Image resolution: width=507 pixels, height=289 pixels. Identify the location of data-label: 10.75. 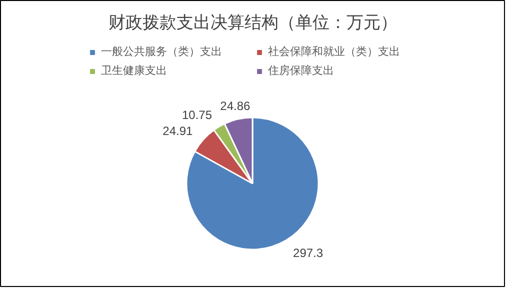
(197, 115).